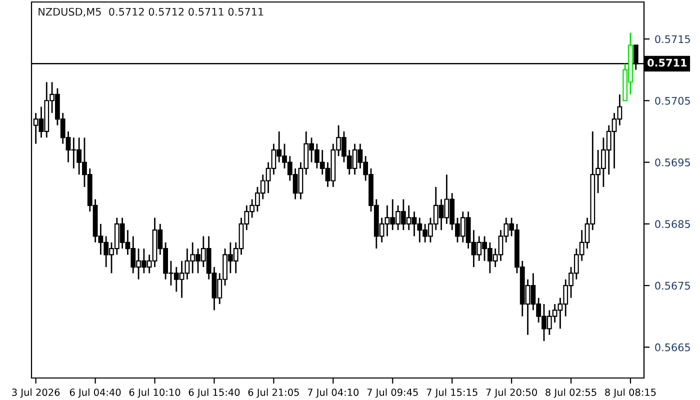  I want to click on x-tick-label: 7 Jul 09:45, so click(392, 393).